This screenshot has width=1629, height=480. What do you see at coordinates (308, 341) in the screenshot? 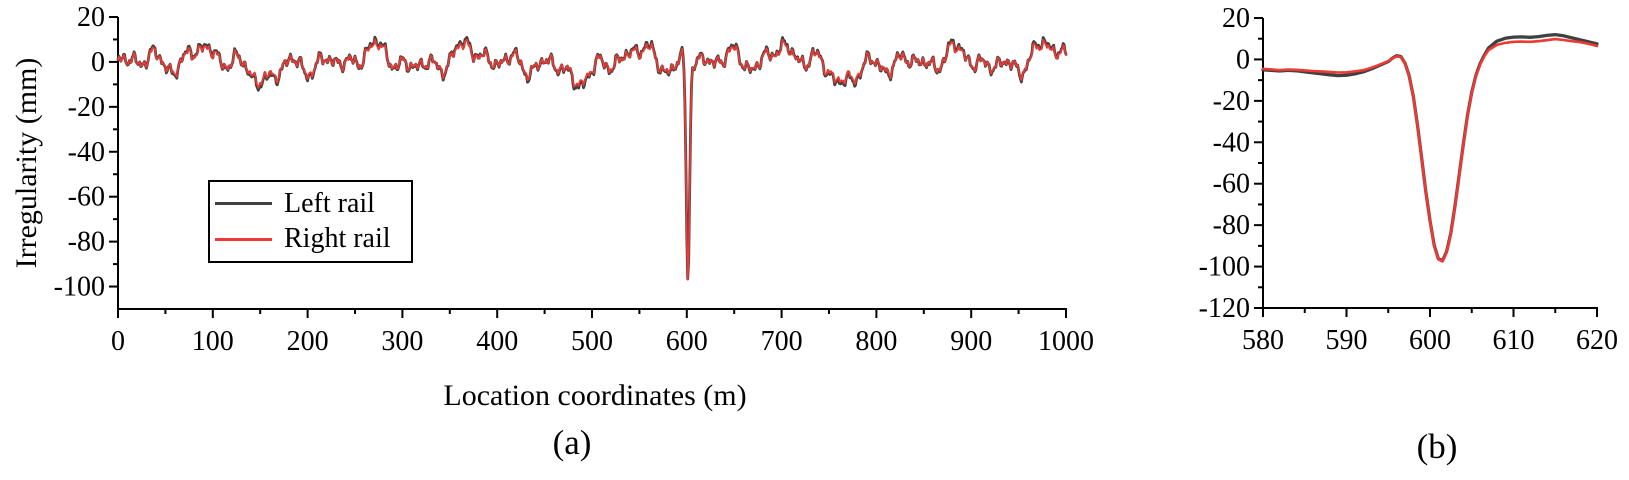
I see `x-tick-label: 200` at bounding box center [308, 341].